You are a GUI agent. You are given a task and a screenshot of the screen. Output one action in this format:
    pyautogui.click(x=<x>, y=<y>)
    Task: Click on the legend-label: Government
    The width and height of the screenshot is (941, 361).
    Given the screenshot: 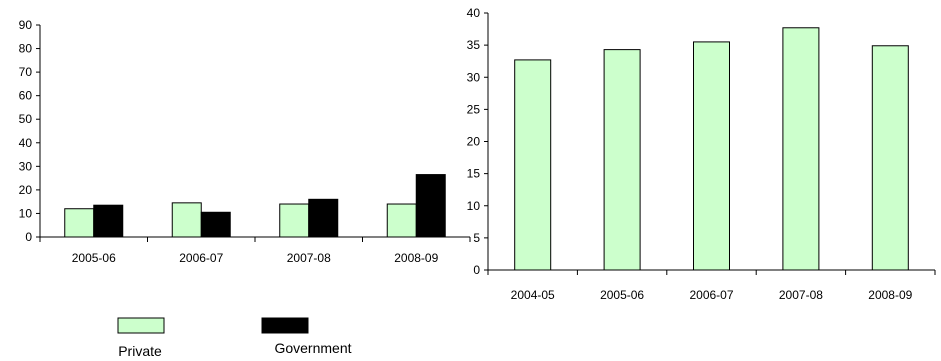 What is the action you would take?
    pyautogui.click(x=312, y=348)
    